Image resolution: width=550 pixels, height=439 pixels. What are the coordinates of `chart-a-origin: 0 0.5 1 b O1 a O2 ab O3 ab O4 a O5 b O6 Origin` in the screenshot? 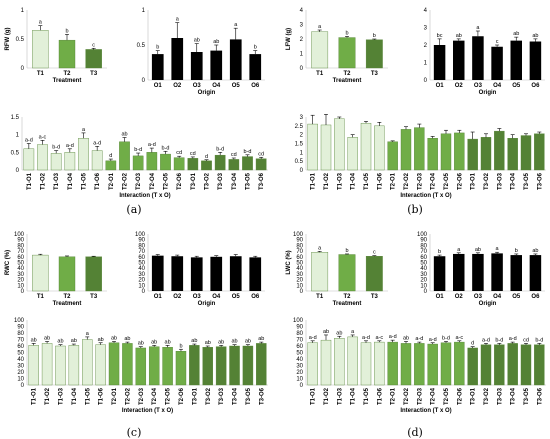 It's located at (201, 52).